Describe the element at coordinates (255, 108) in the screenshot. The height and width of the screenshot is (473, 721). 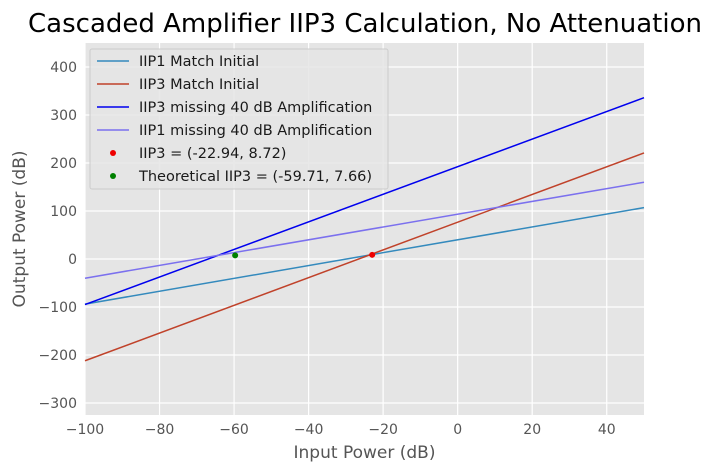
I see `legend-label-2: IIP3 missing 40 dB Amplification` at that location.